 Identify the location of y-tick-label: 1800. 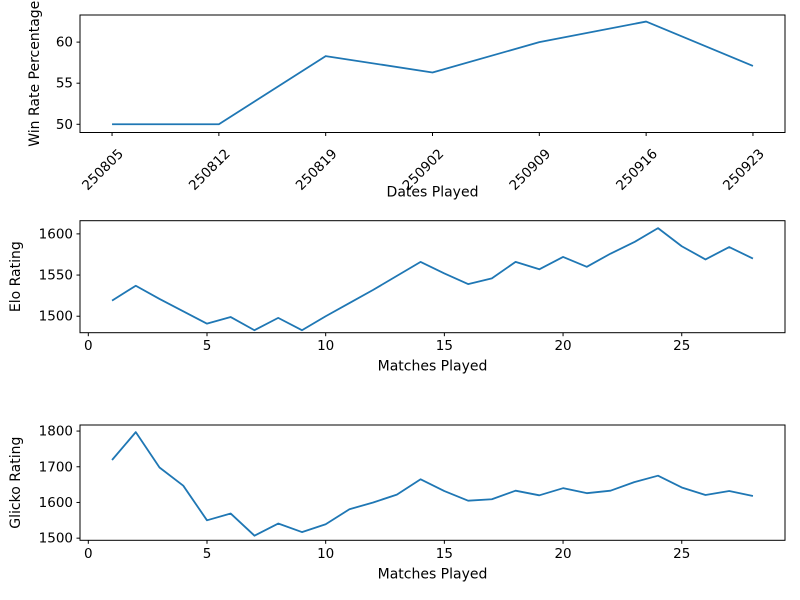
(56, 432).